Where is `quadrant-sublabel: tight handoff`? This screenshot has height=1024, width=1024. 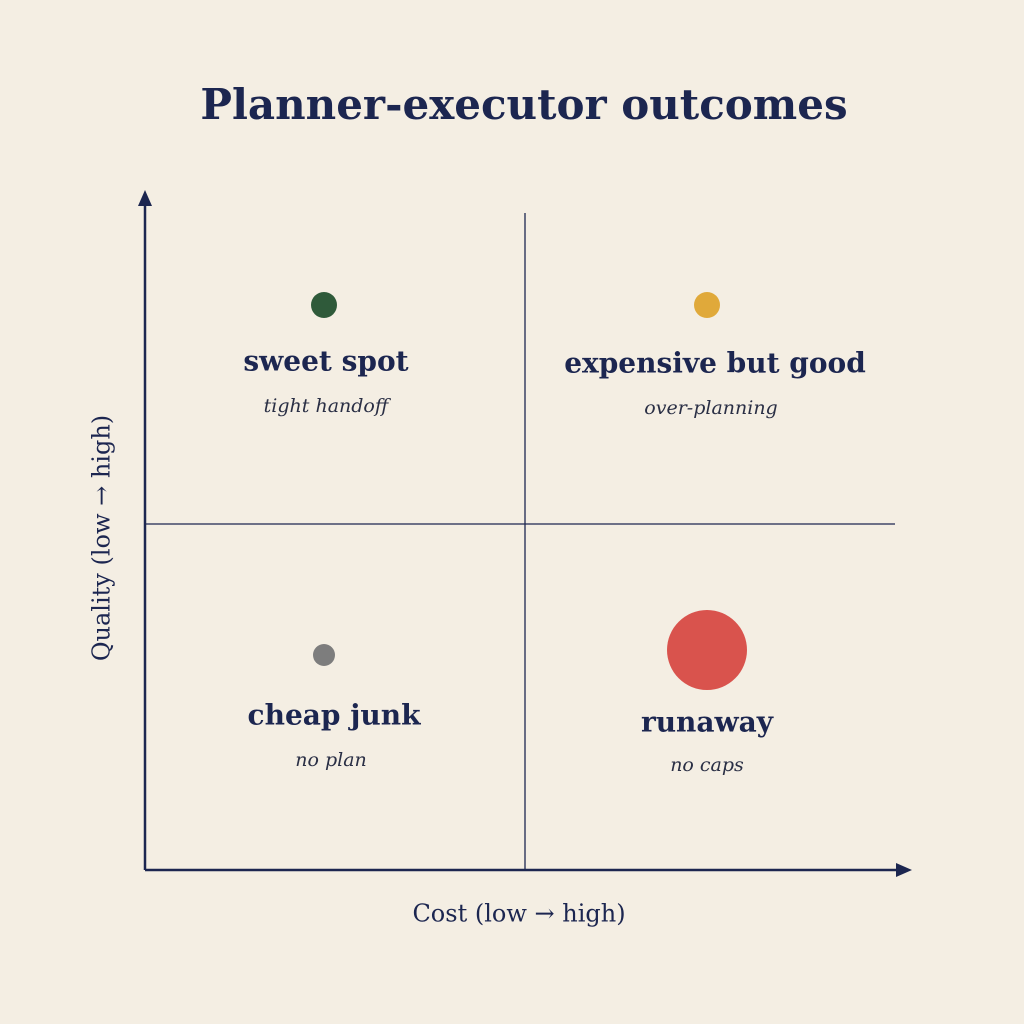
quadrant-sublabel: tight handoff is located at coordinates (328, 406).